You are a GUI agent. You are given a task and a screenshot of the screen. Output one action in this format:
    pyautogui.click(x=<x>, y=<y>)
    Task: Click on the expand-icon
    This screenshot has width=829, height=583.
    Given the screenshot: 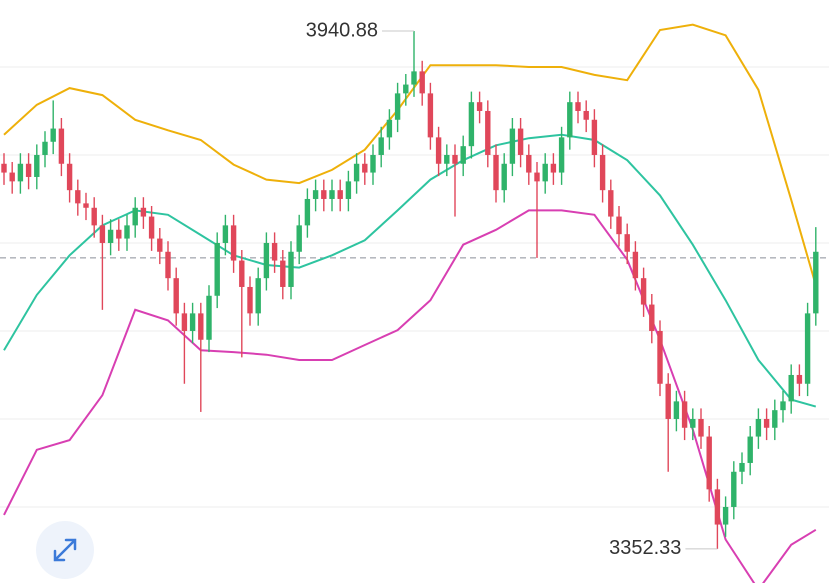 What is the action you would take?
    pyautogui.click(x=65, y=550)
    